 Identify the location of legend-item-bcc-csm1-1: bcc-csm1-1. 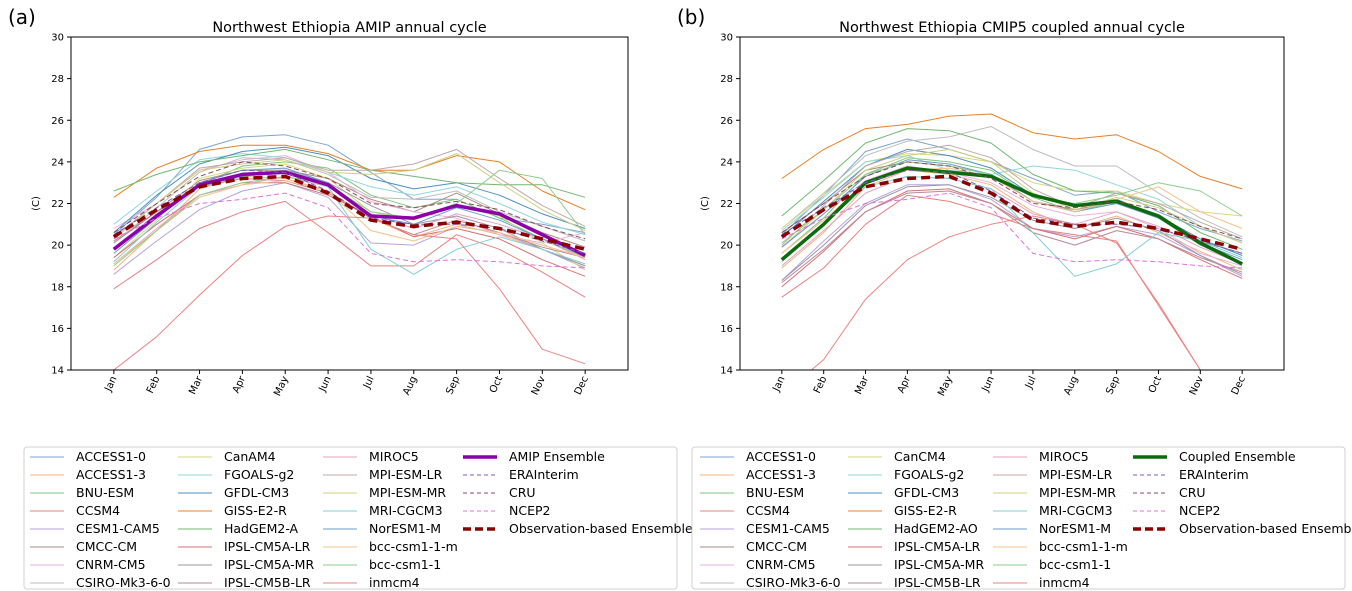
(1052, 564).